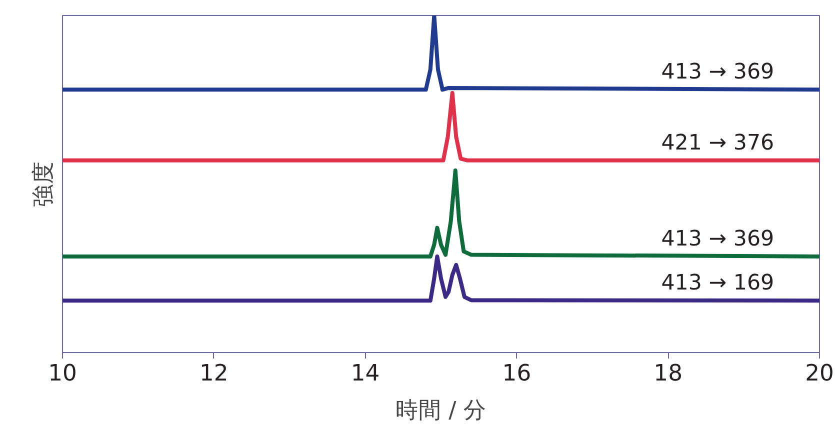 This screenshot has width=835, height=439. What do you see at coordinates (213, 373) in the screenshot?
I see `x-tick-label: 12` at bounding box center [213, 373].